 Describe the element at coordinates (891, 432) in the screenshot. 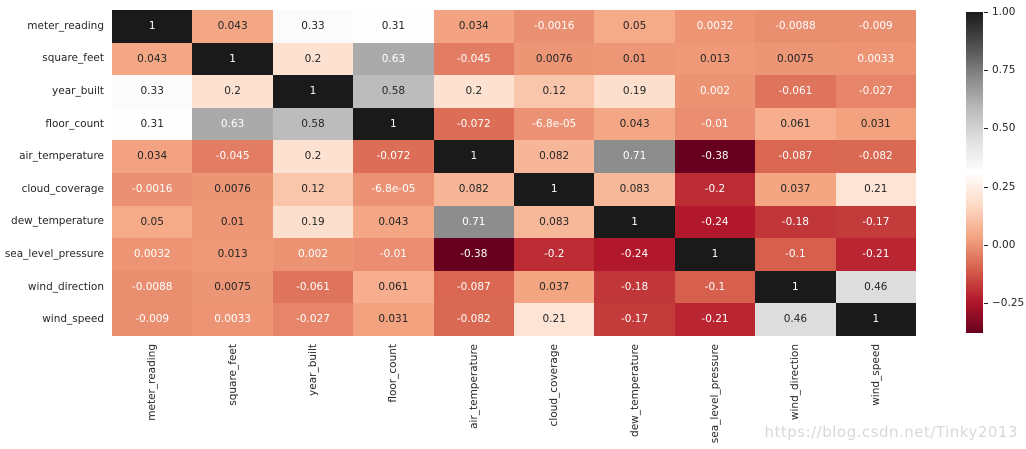

I see `watermark-text: https://blog.csdn.net/Tinky2013` at that location.